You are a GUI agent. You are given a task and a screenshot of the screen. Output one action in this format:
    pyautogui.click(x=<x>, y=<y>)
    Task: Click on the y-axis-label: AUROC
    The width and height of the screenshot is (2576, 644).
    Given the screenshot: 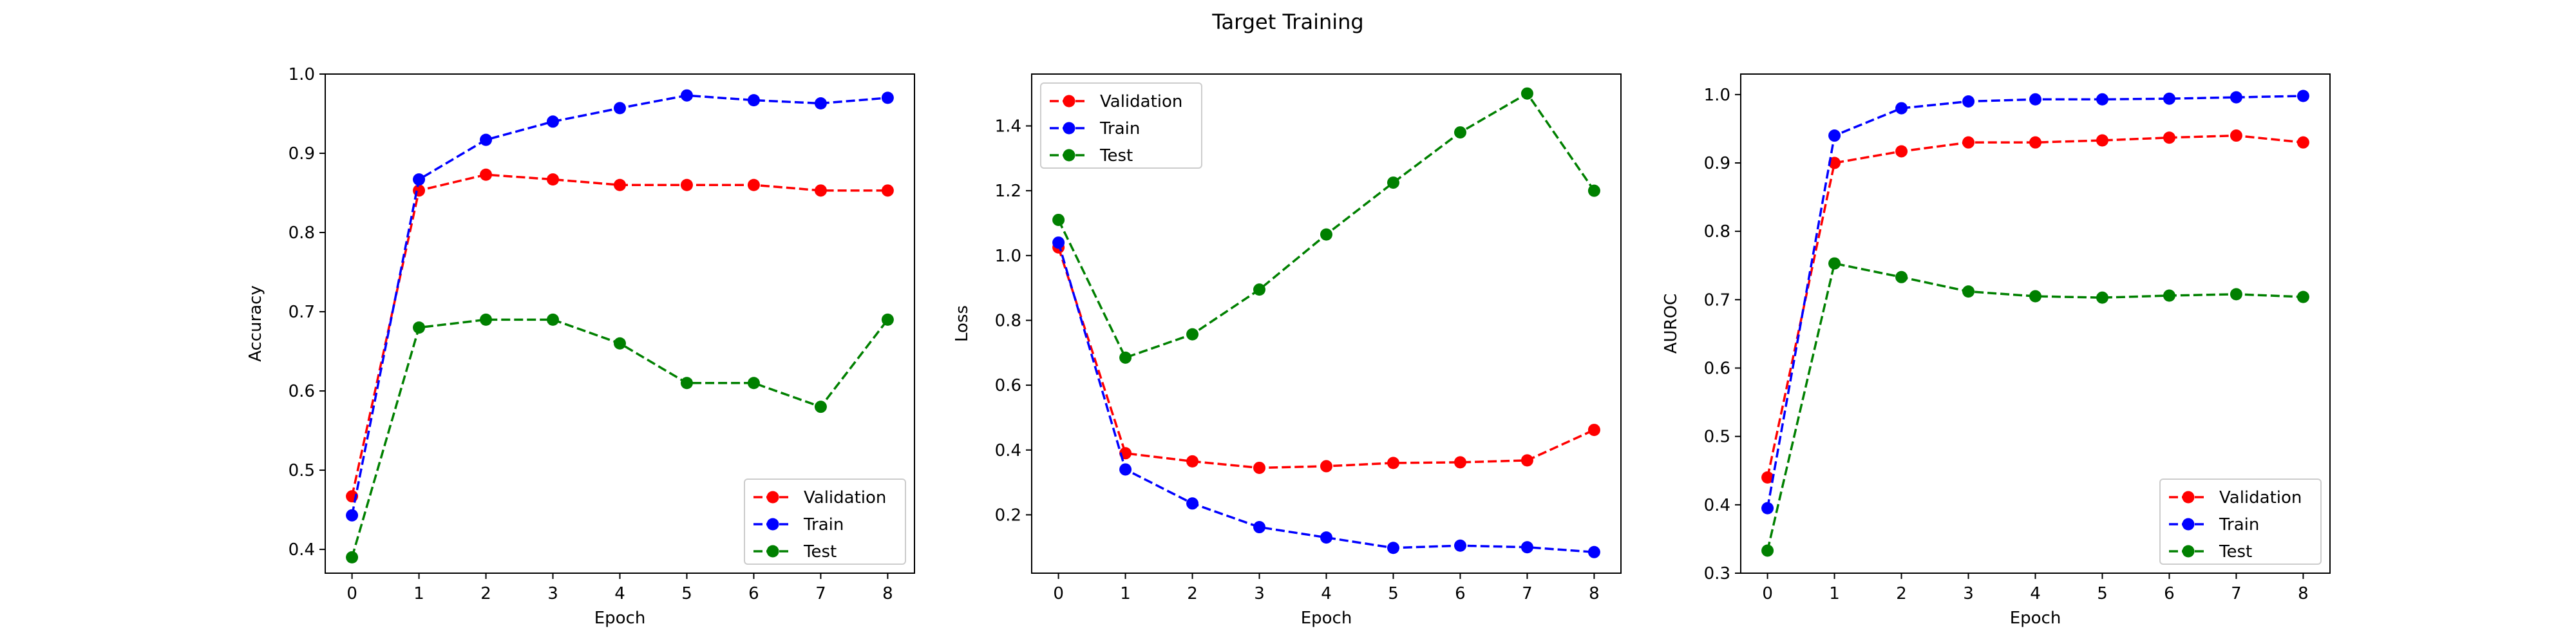 What is the action you would take?
    pyautogui.click(x=1671, y=324)
    